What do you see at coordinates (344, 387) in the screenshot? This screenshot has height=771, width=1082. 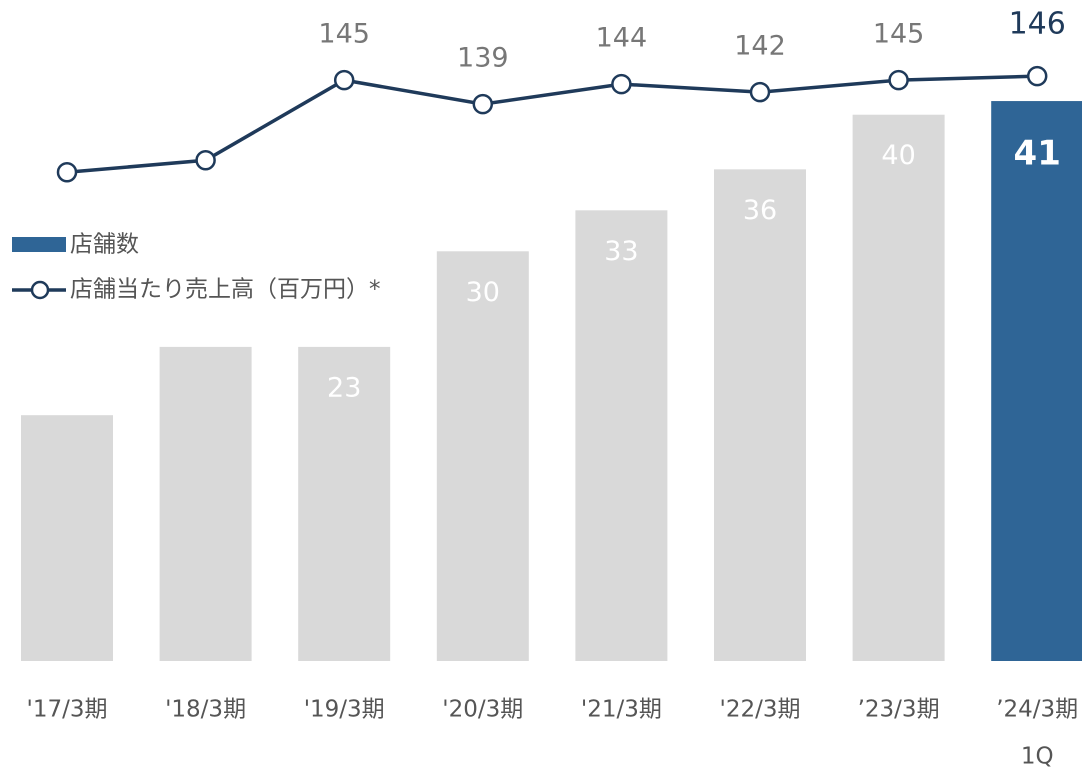 I see `bar-value-label: 23` at bounding box center [344, 387].